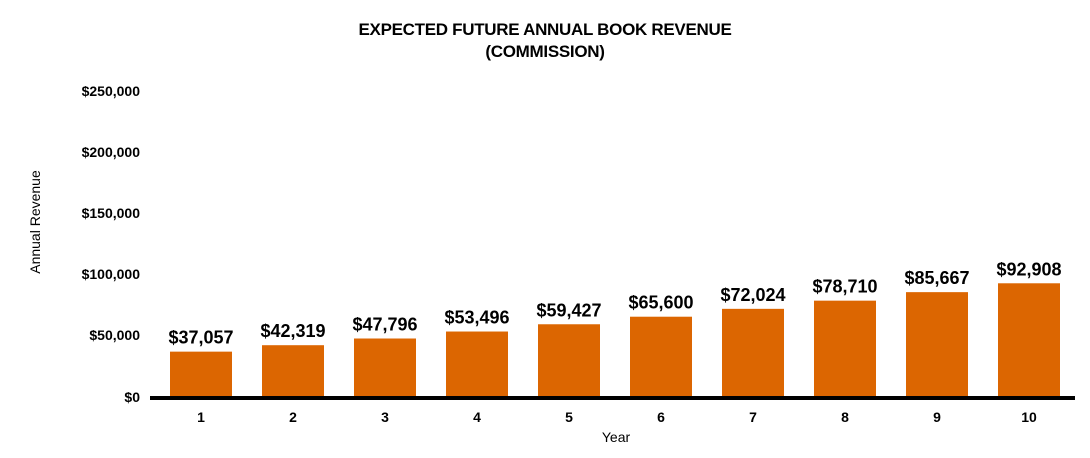 The width and height of the screenshot is (1090, 458). What do you see at coordinates (384, 324) in the screenshot?
I see `bar-data-label: $47,796` at bounding box center [384, 324].